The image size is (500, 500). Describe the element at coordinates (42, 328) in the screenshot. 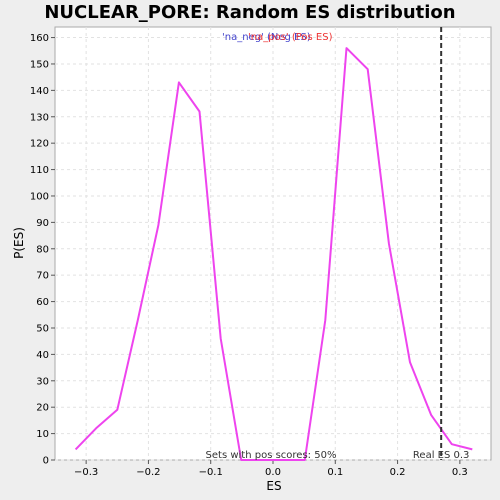

I see `y-tick-label: 50` at that location.